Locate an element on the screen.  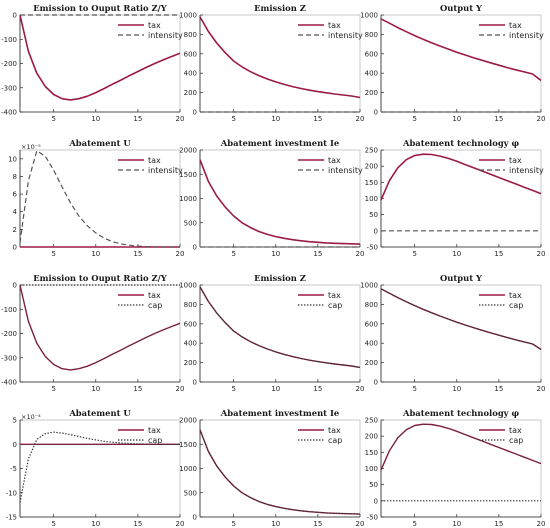
y-exponent-label: ×10⁻⁵ is located at coordinates (31, 147).